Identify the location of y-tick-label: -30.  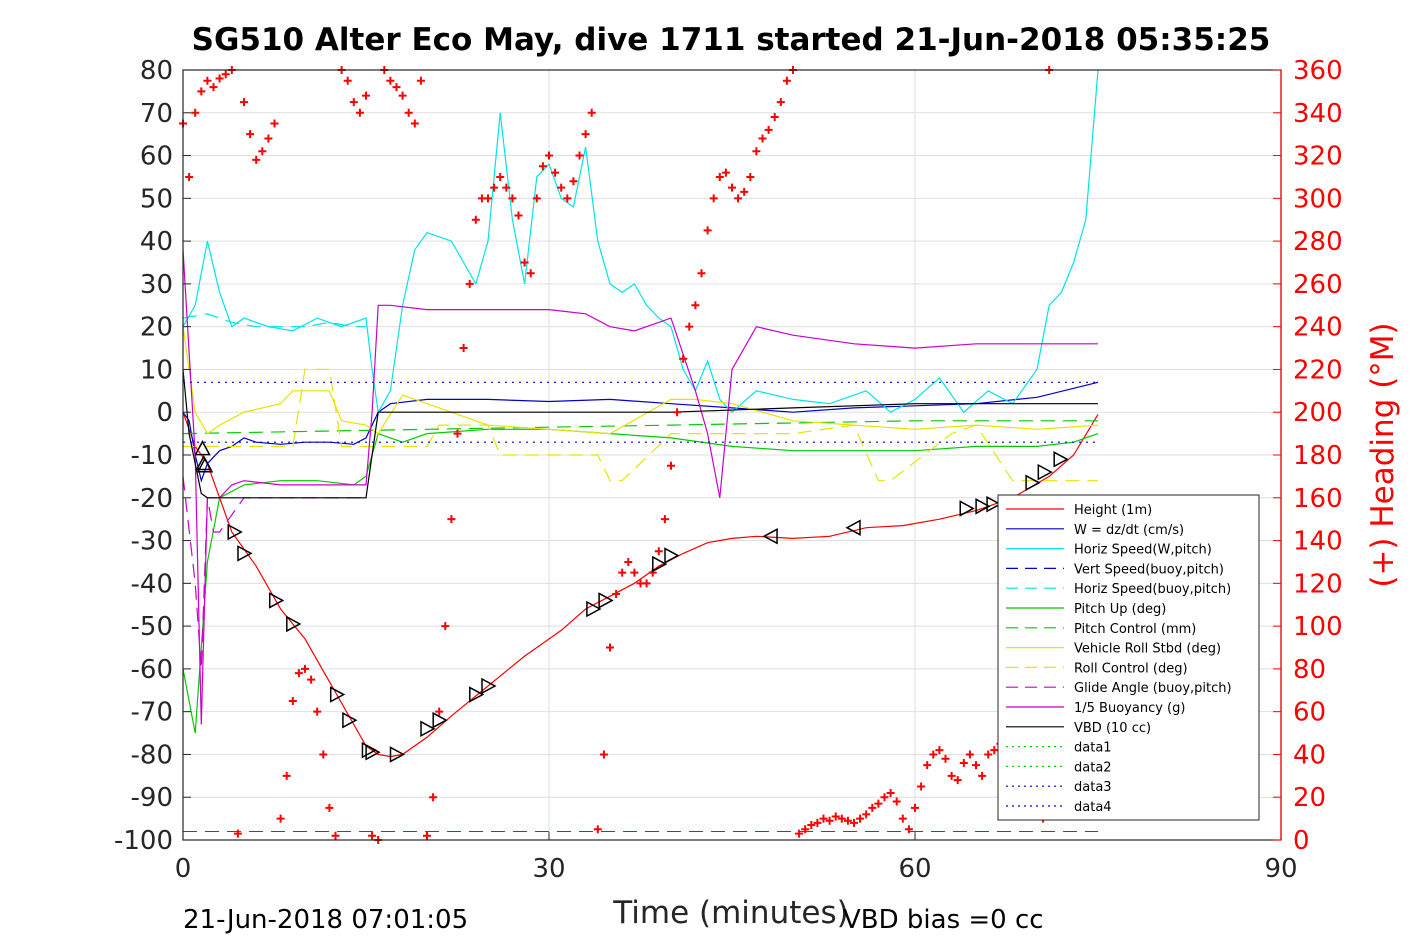
(152, 542).